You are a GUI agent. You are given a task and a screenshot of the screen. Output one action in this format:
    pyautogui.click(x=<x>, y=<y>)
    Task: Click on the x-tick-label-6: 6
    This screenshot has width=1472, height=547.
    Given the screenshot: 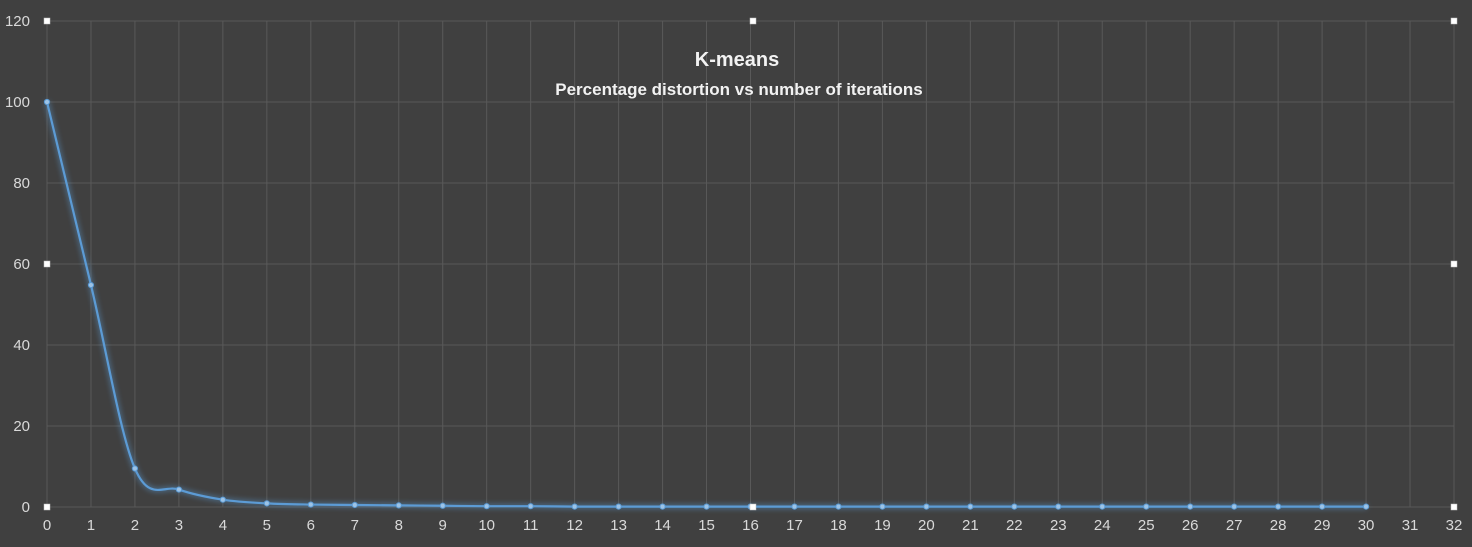 What is the action you would take?
    pyautogui.click(x=311, y=525)
    